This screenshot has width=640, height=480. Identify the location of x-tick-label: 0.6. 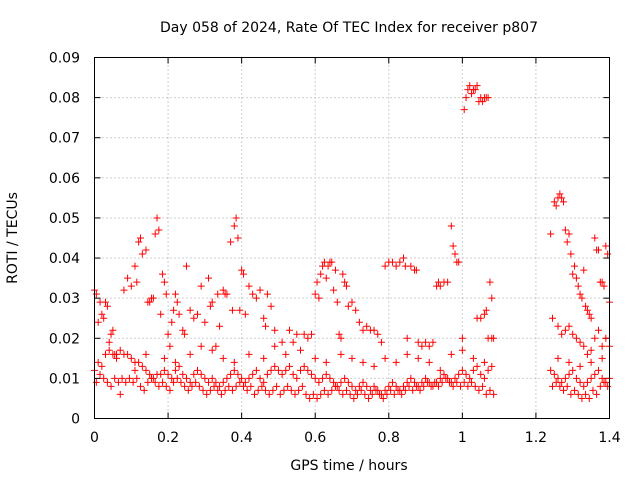
(315, 438).